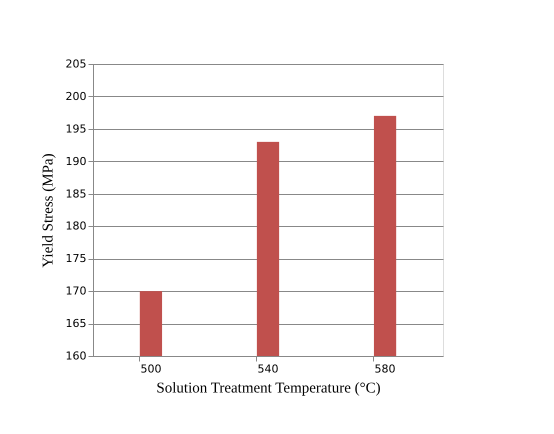 This screenshot has height=434, width=554. Describe the element at coordinates (76, 259) in the screenshot. I see `y-tick-label: 175` at that location.